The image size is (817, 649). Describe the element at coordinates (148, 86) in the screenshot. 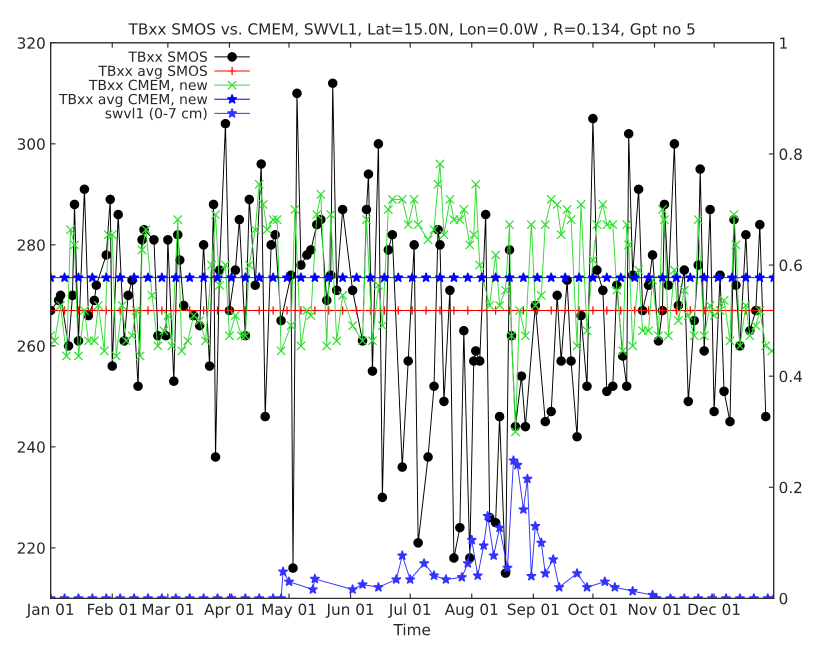

I see `legend-label: TBxx CMEM, new` at that location.